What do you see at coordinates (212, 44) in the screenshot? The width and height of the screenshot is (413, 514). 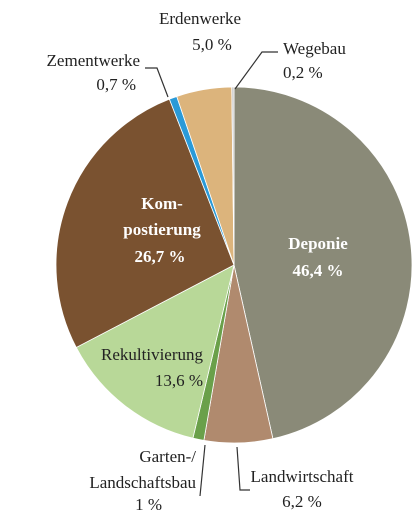 I see `value-label: 5,0 %` at bounding box center [212, 44].